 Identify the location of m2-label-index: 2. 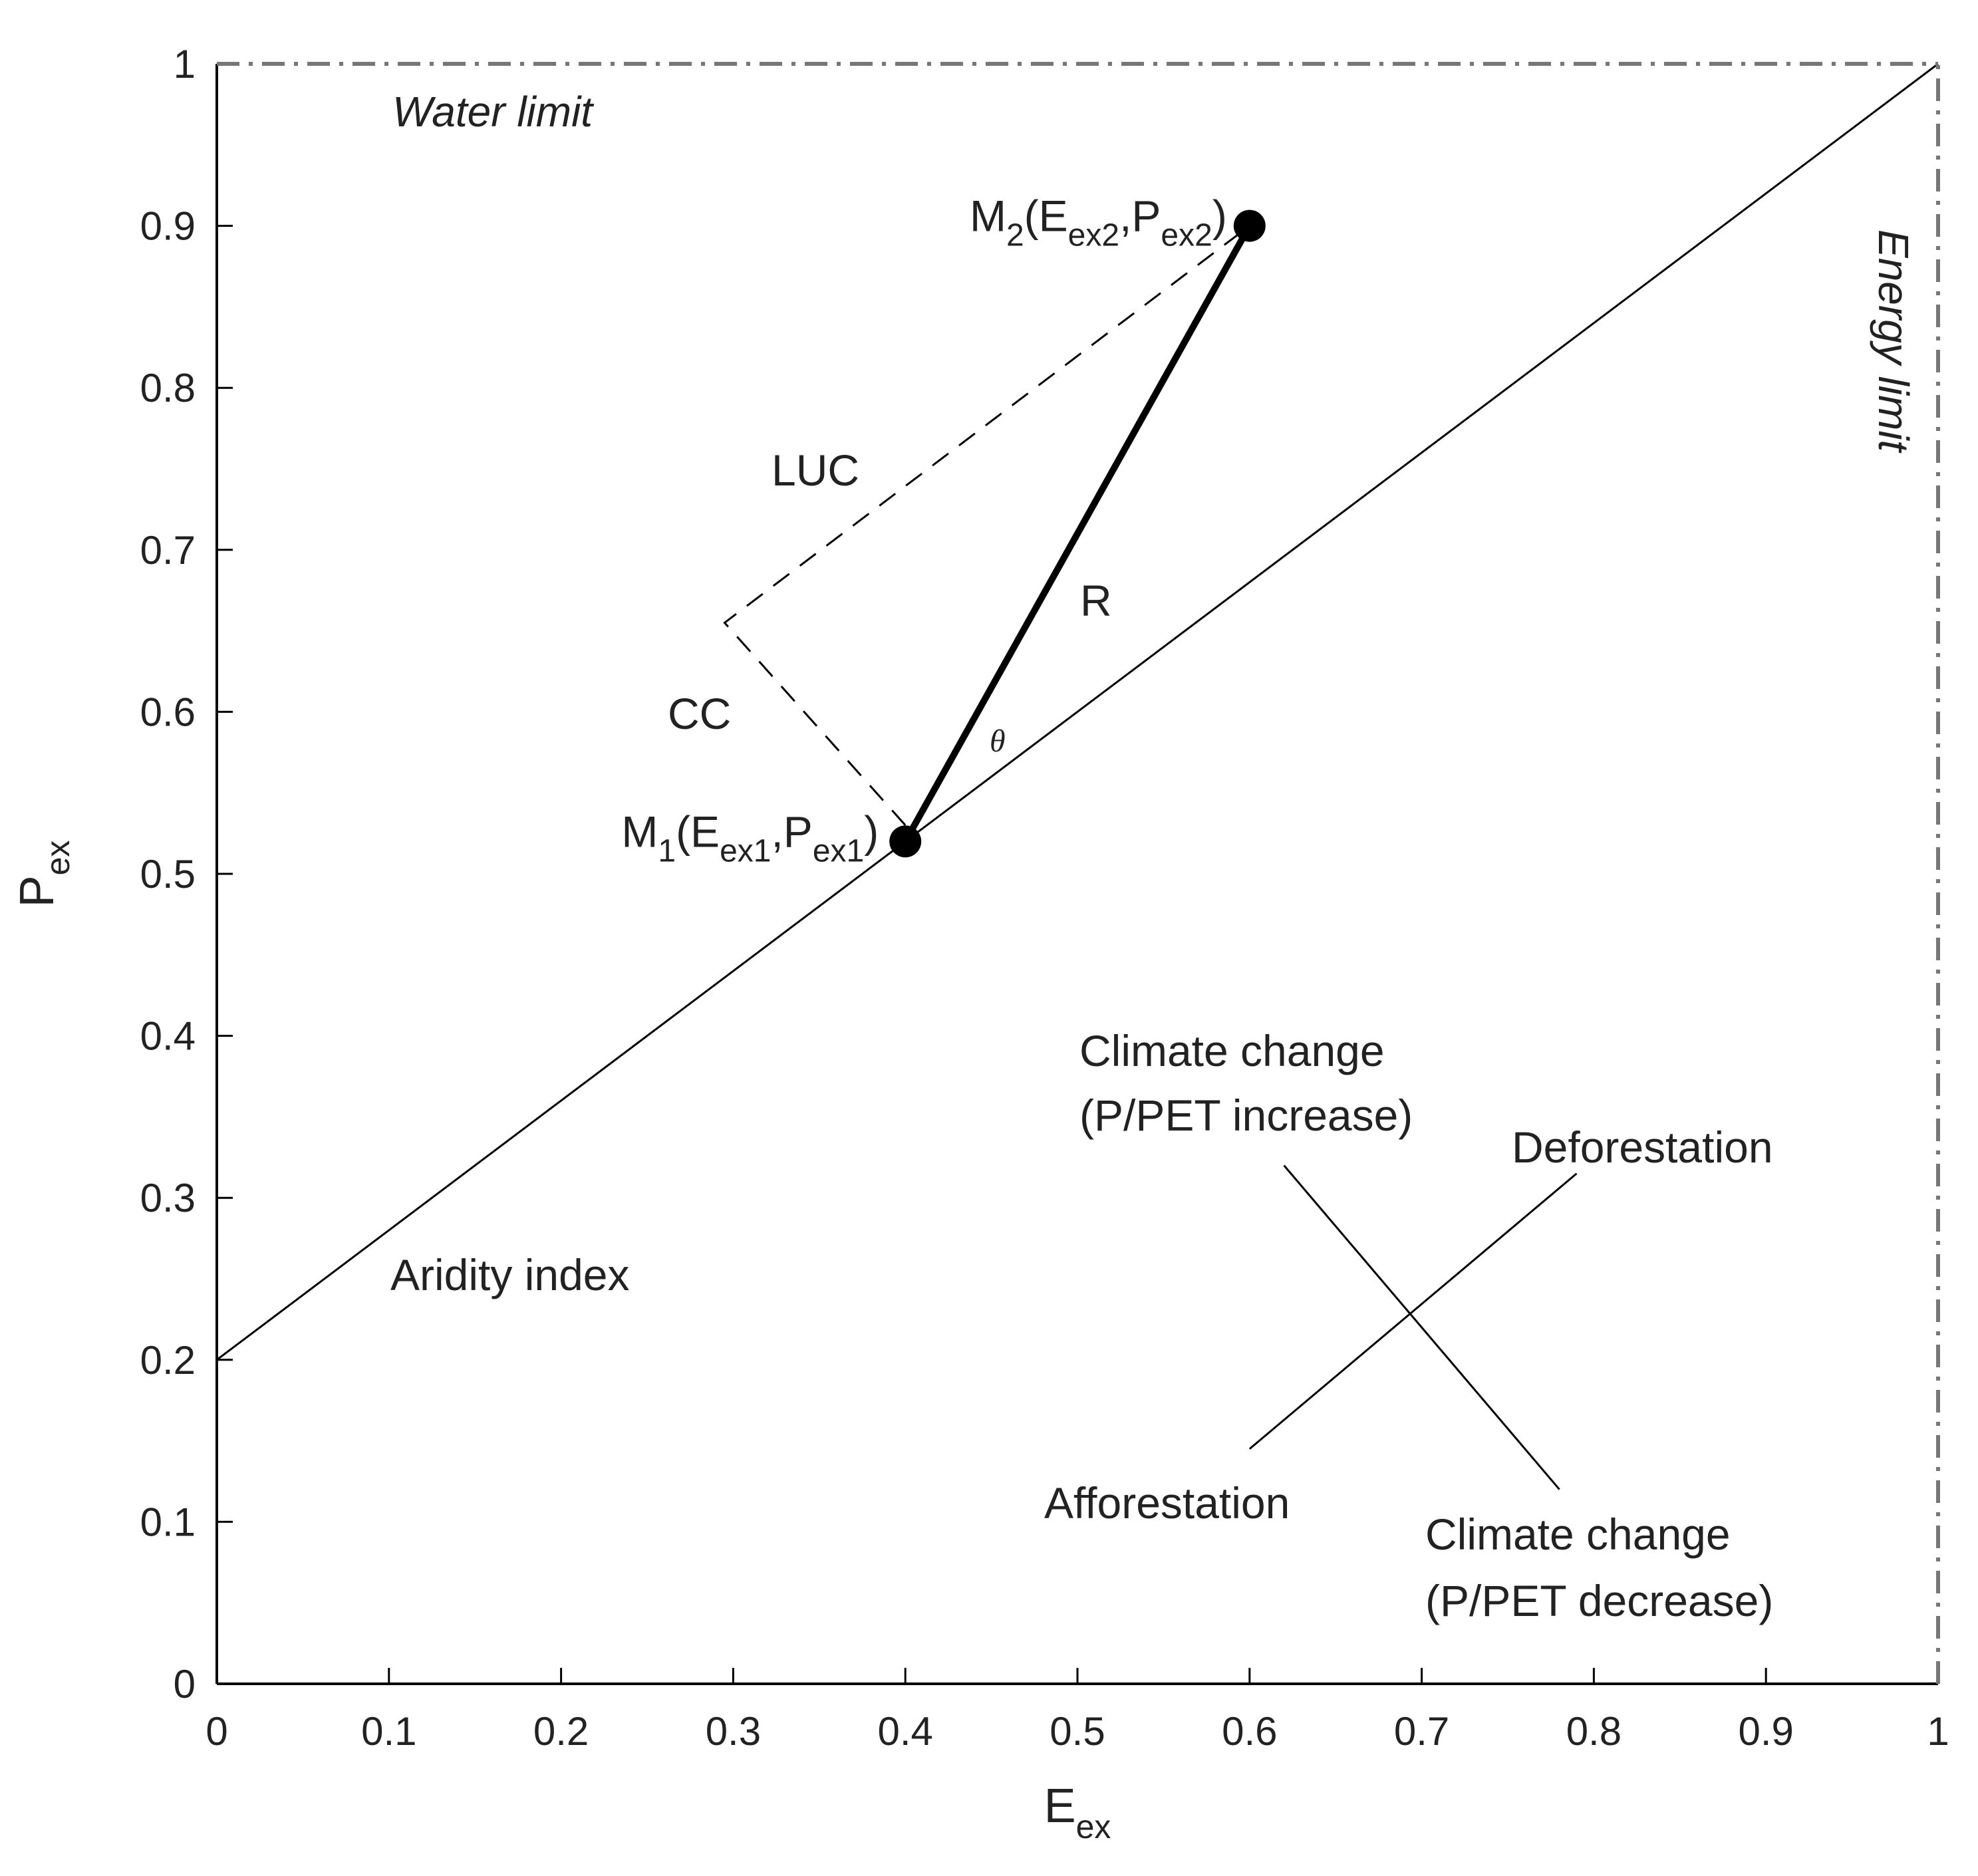
(1015, 235).